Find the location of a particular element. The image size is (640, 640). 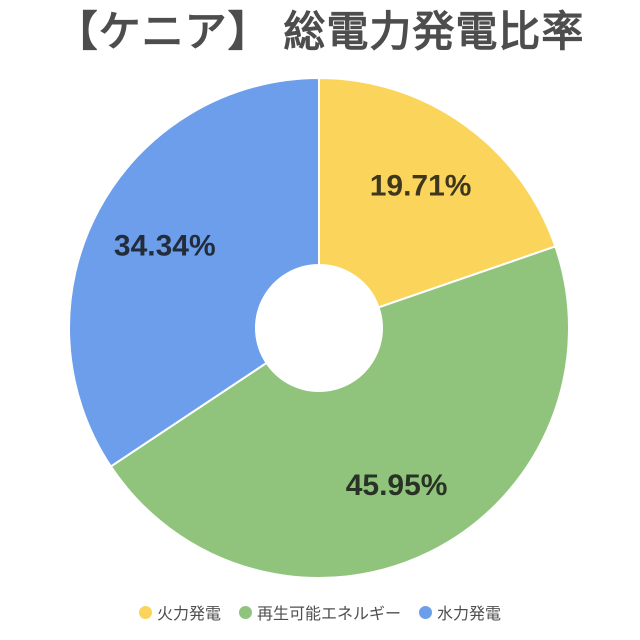

pie-slice is located at coordinates (437, 193).